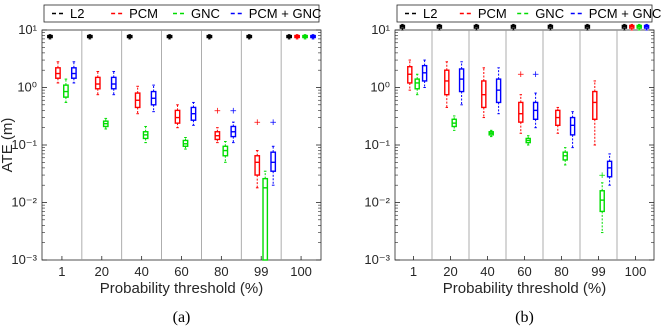 The width and height of the screenshot is (671, 331). What do you see at coordinates (524, 317) in the screenshot?
I see `panel-caption: (b)` at bounding box center [524, 317].